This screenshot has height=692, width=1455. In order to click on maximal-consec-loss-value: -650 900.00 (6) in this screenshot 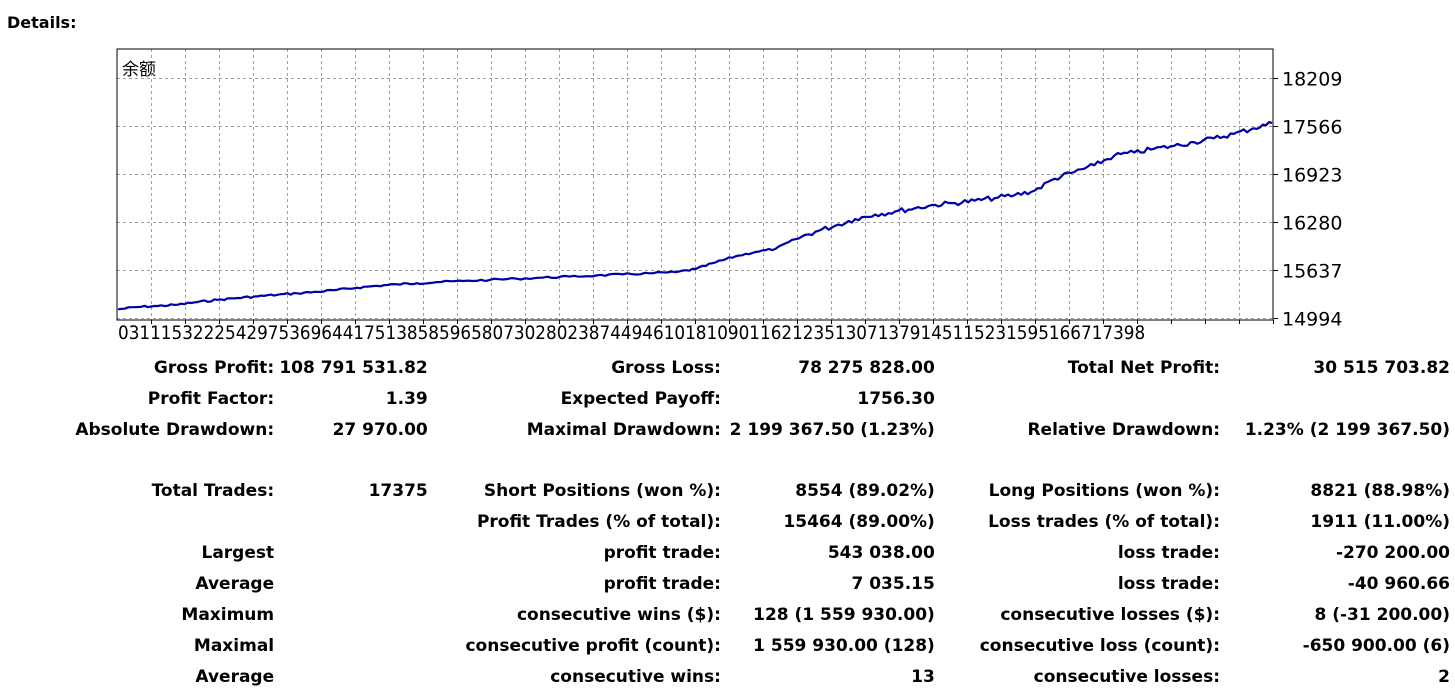, I will do `click(1376, 645)`.